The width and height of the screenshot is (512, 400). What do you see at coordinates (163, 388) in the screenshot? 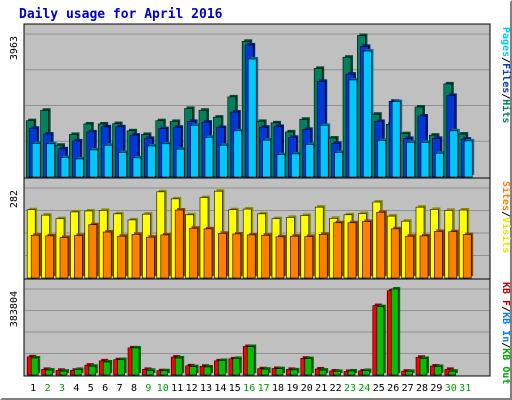
I see `day-label: 10` at bounding box center [163, 388].